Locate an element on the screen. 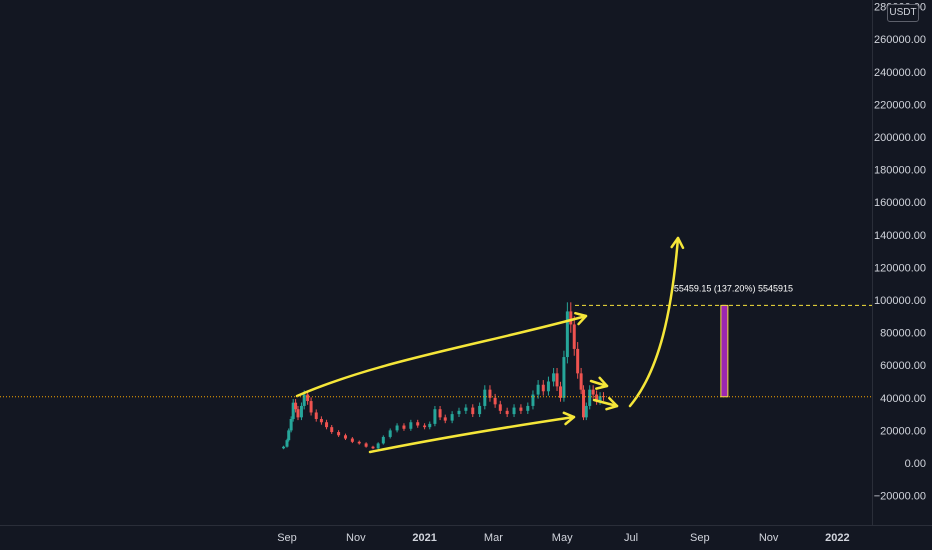  x-tick-label: Jul is located at coordinates (631, 538).